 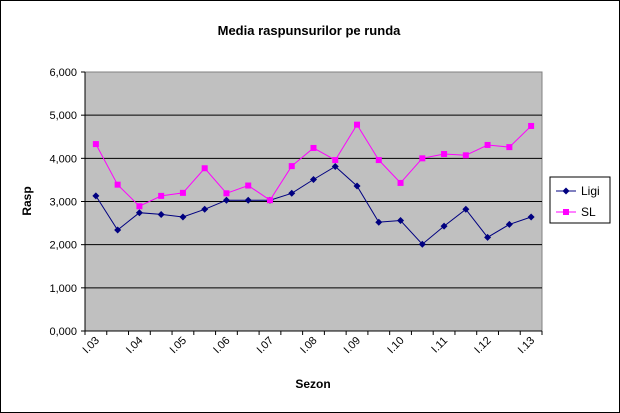 What do you see at coordinates (482, 345) in the screenshot?
I see `x-tick-label: I.12` at bounding box center [482, 345].